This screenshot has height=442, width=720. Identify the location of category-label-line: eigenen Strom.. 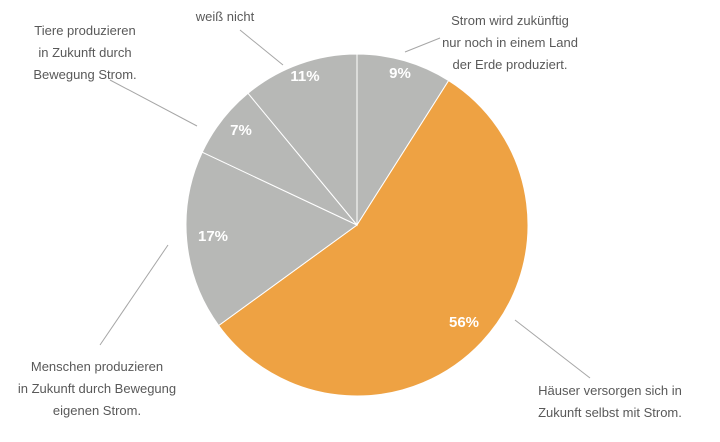
(97, 410).